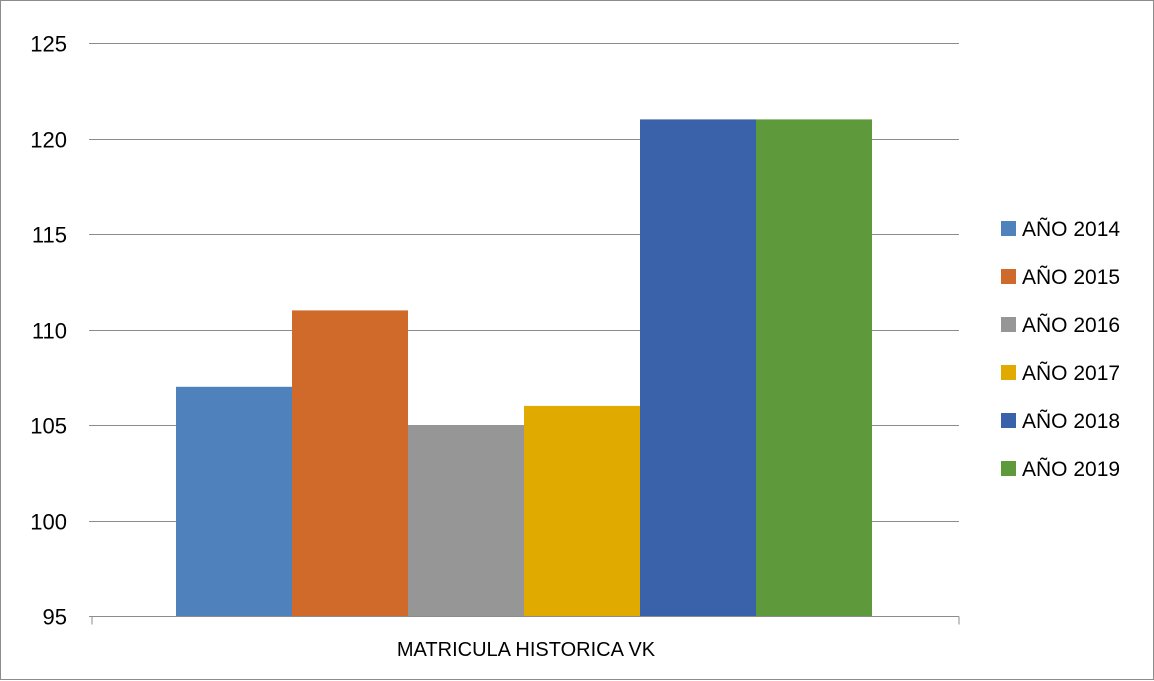 Image resolution: width=1154 pixels, height=681 pixels. I want to click on legend-label: AÑO 2016, so click(1071, 325).